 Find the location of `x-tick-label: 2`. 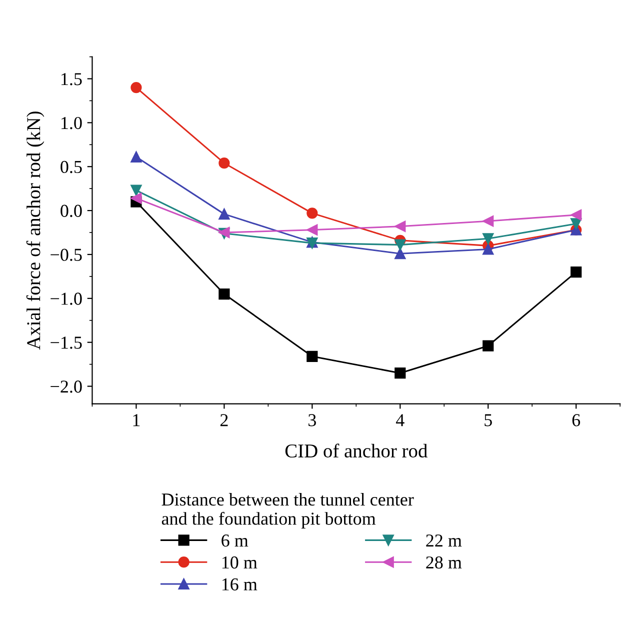

x-tick-label: 2 is located at coordinates (224, 420).